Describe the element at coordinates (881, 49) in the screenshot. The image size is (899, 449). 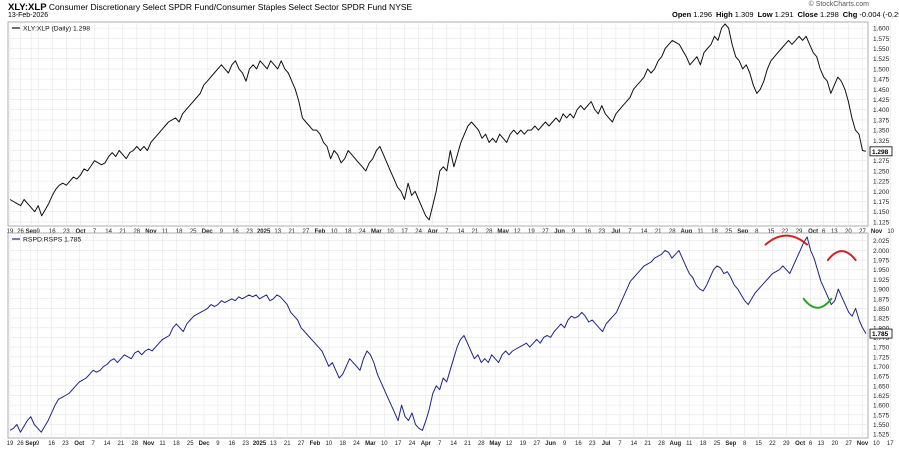
I see `ratio-panel-ytick: 1.550` at that location.